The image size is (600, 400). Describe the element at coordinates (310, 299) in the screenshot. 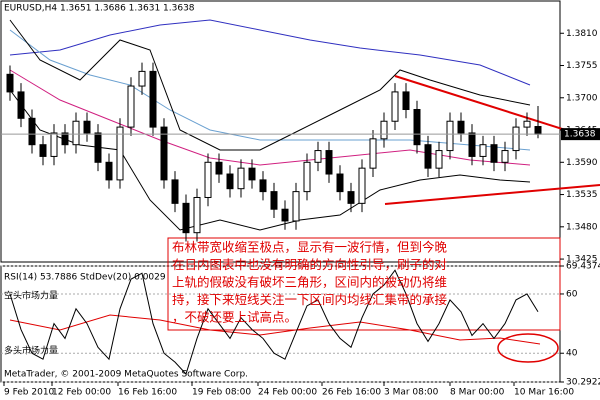

I see `annotation-text: 持，接下来短线关注一下区间内均线汇集带的承接` at that location.